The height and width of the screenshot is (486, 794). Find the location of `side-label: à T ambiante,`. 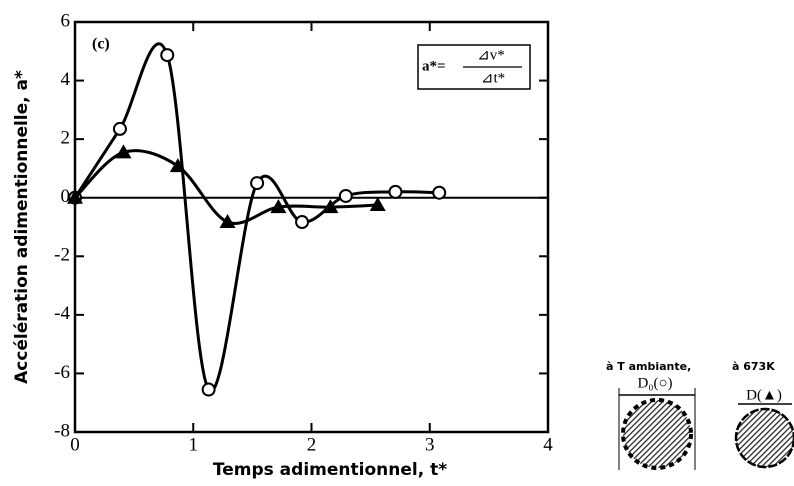

side-label: à T ambiante, is located at coordinates (648, 366).